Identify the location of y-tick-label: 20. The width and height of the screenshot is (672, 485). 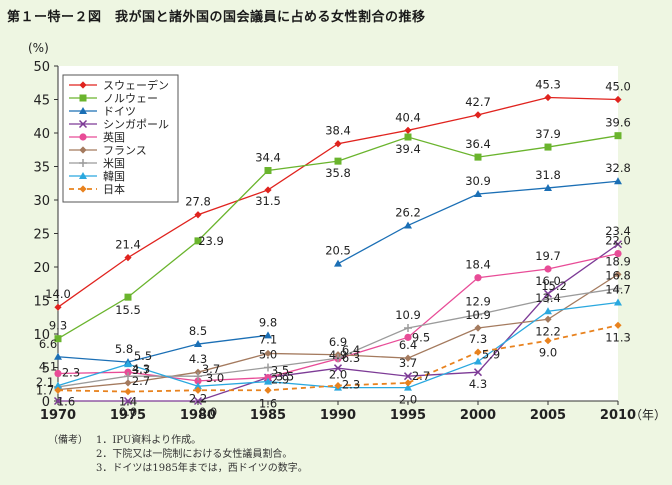
(41, 268).